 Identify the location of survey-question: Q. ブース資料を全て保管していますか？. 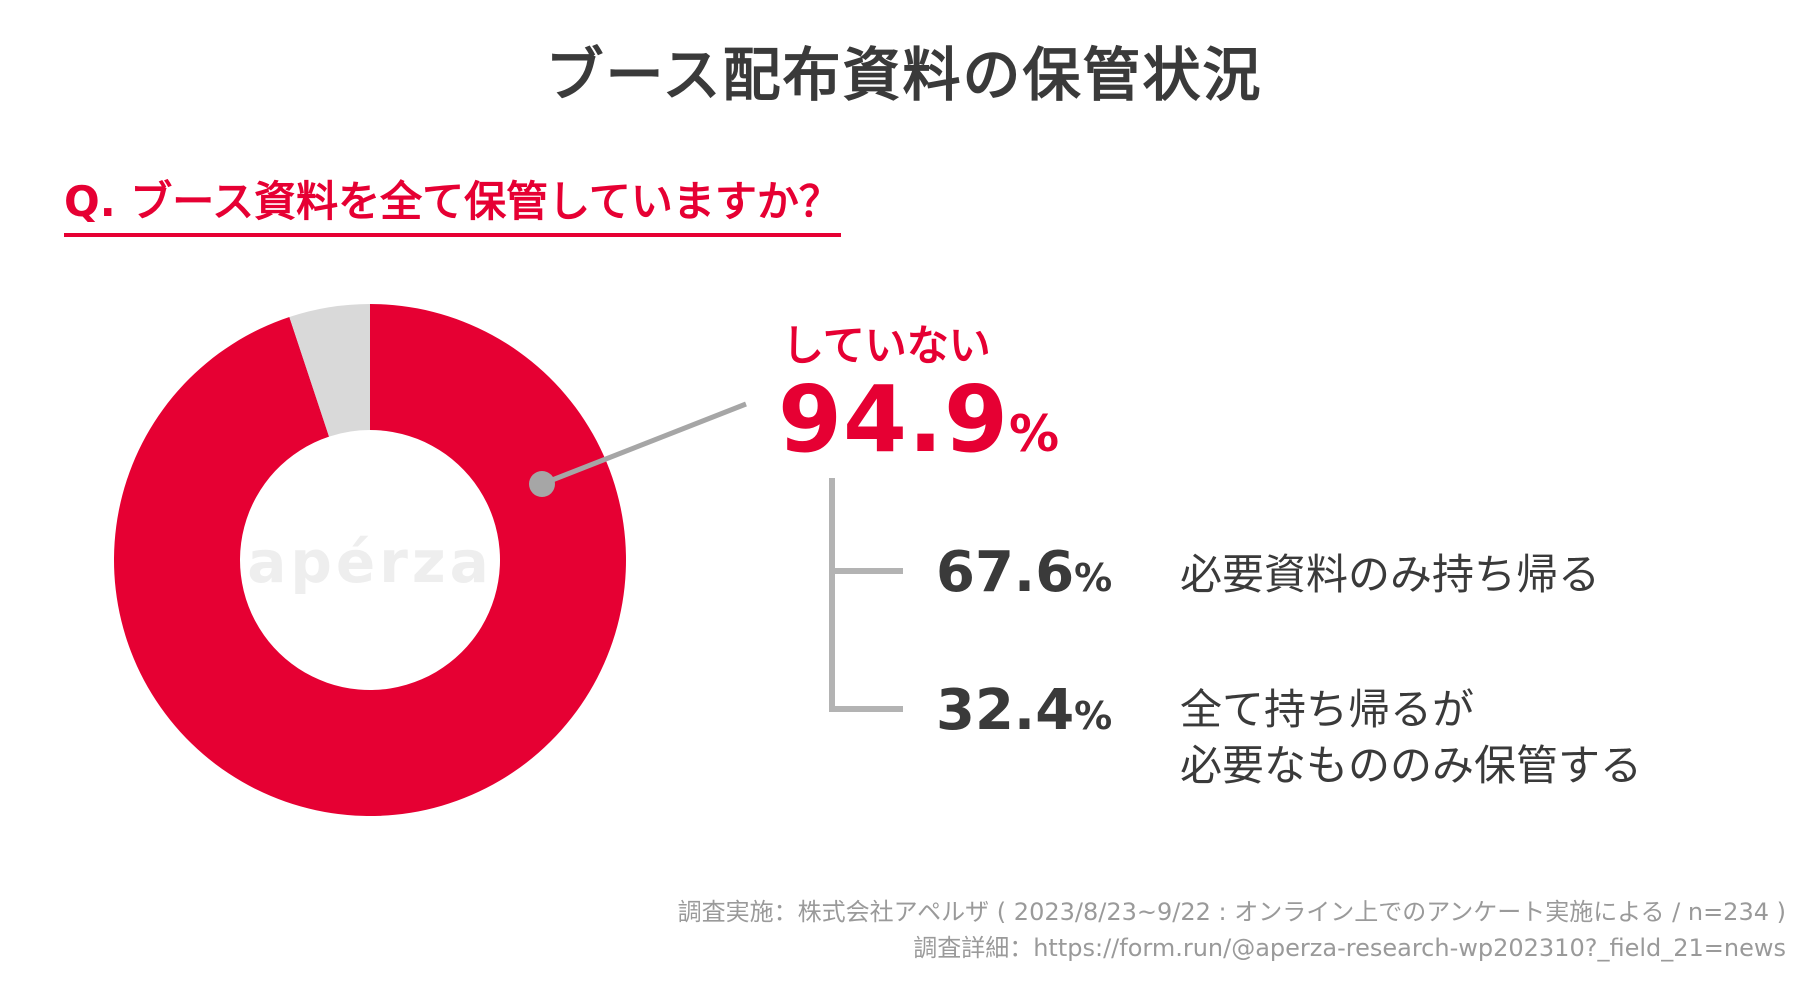
(452, 202).